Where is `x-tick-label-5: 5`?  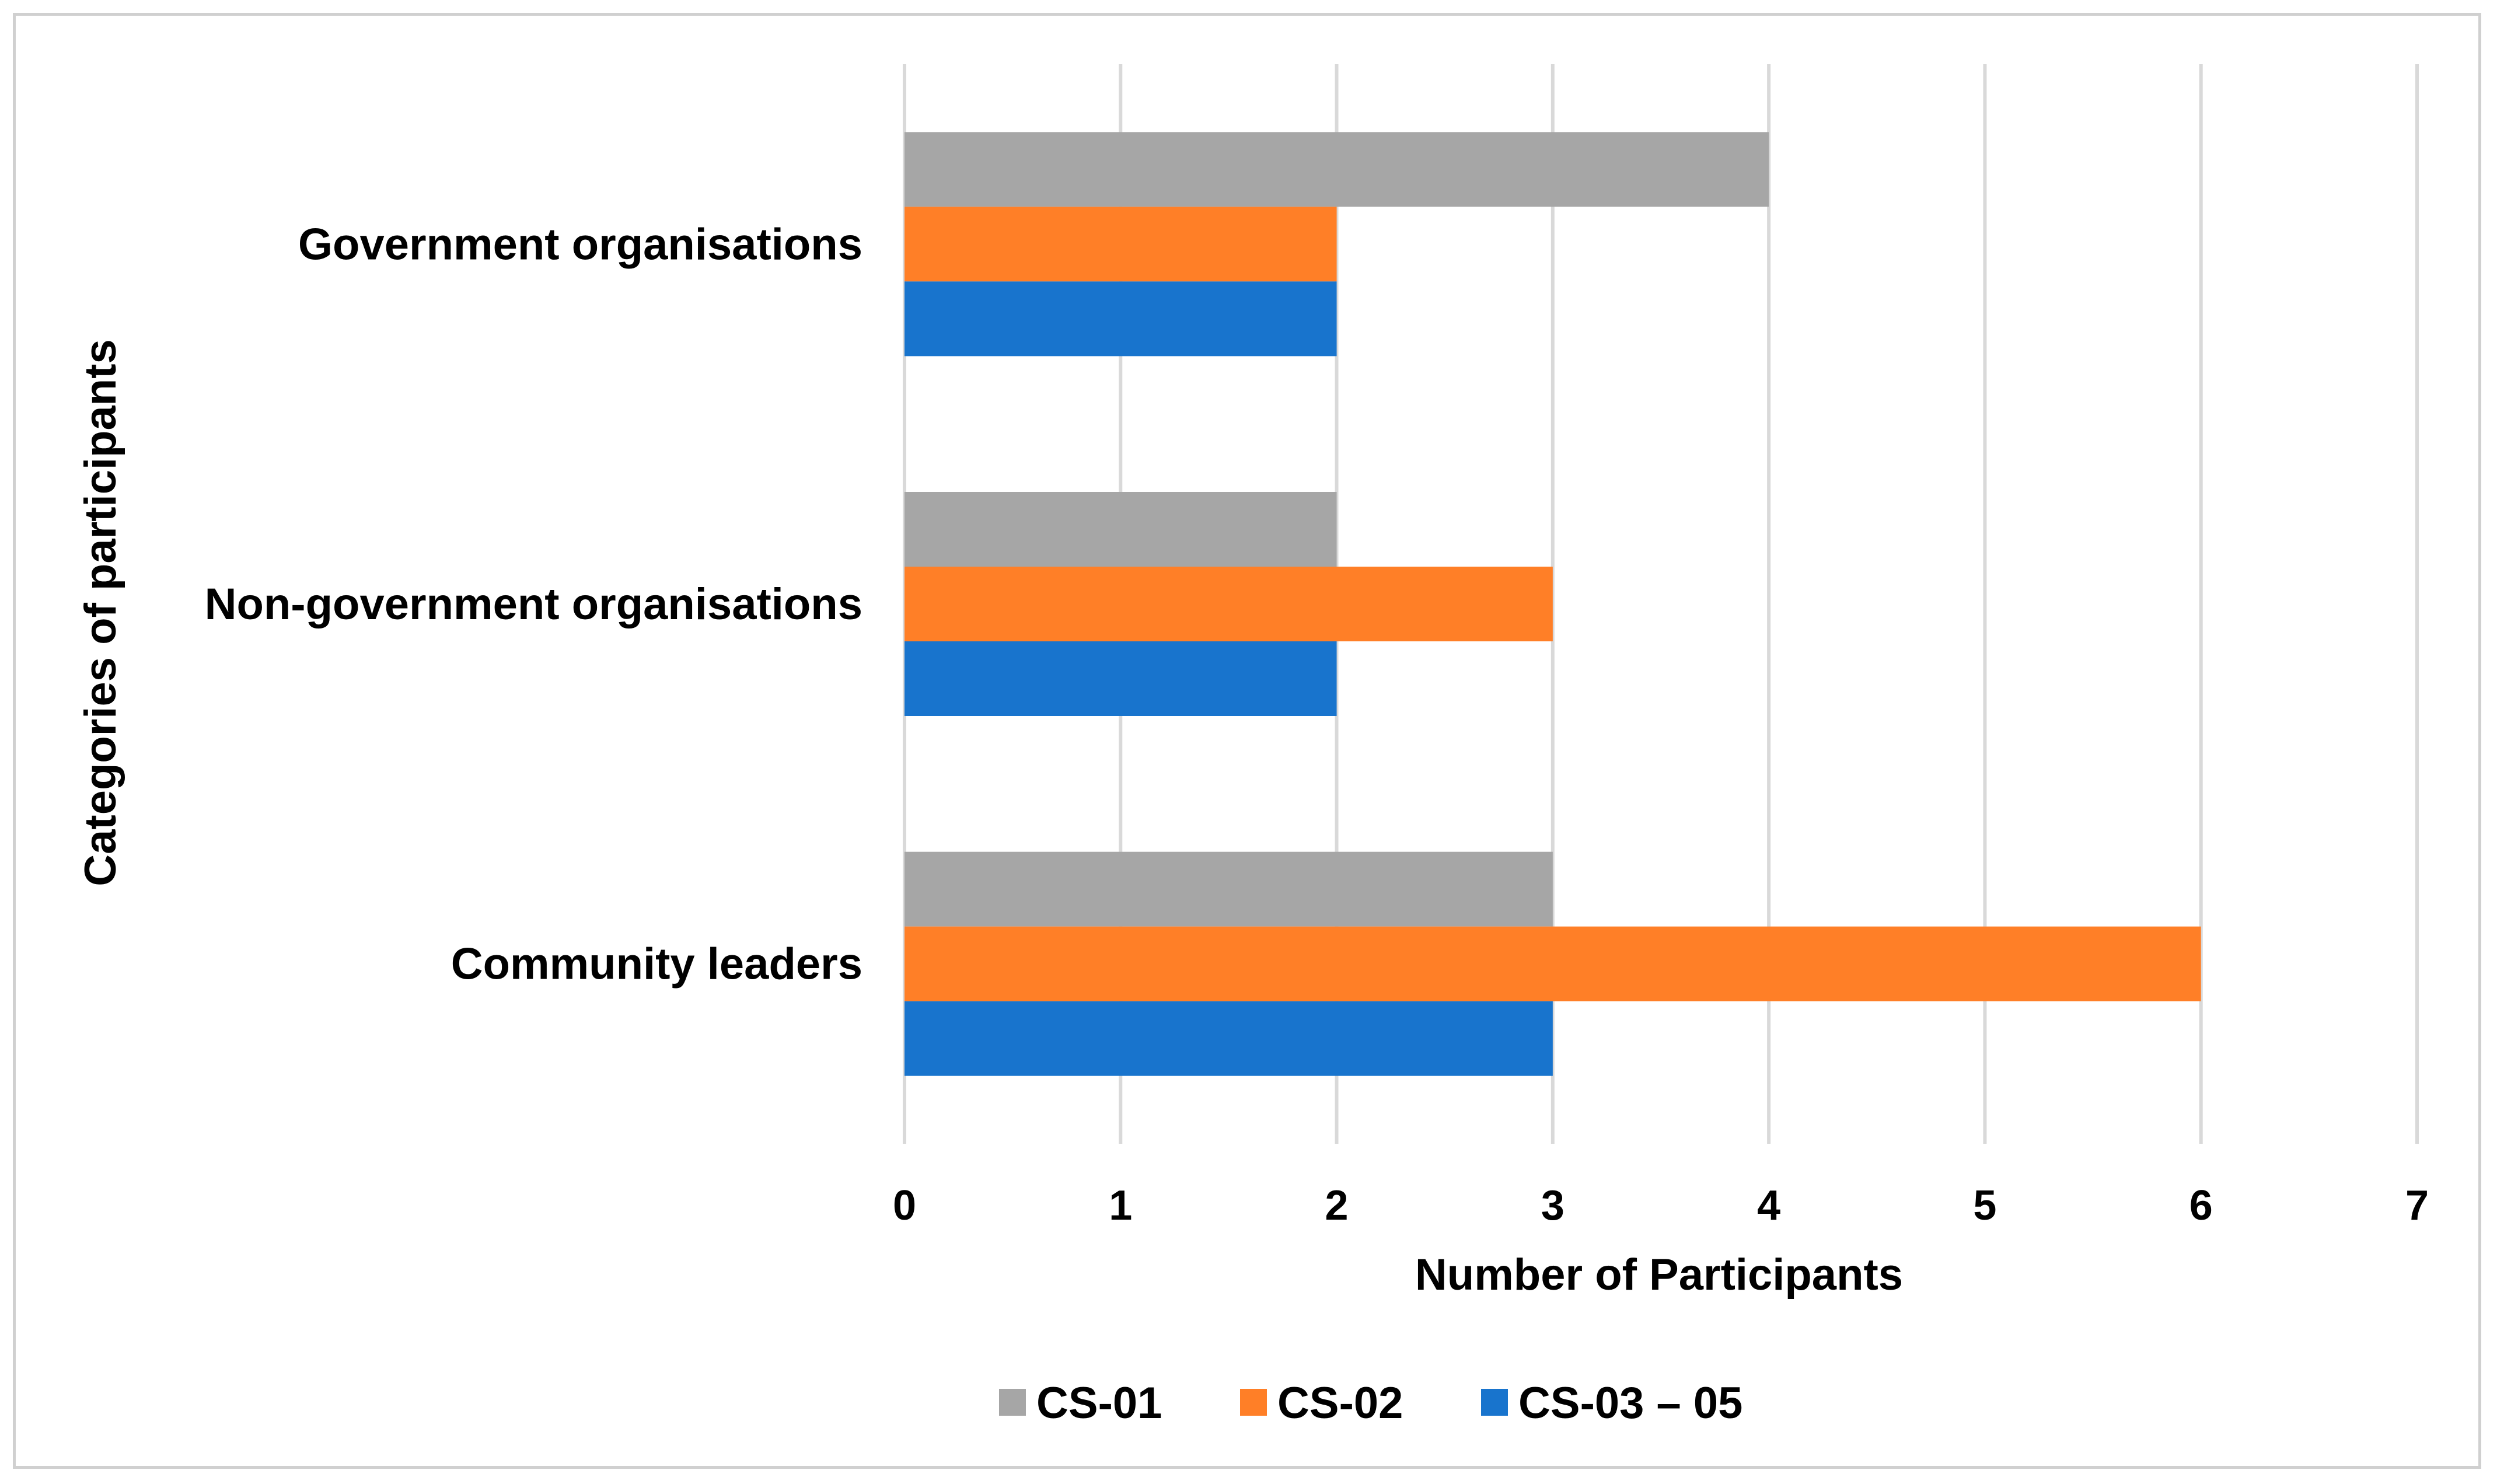 x-tick-label-5: 5 is located at coordinates (1984, 1206).